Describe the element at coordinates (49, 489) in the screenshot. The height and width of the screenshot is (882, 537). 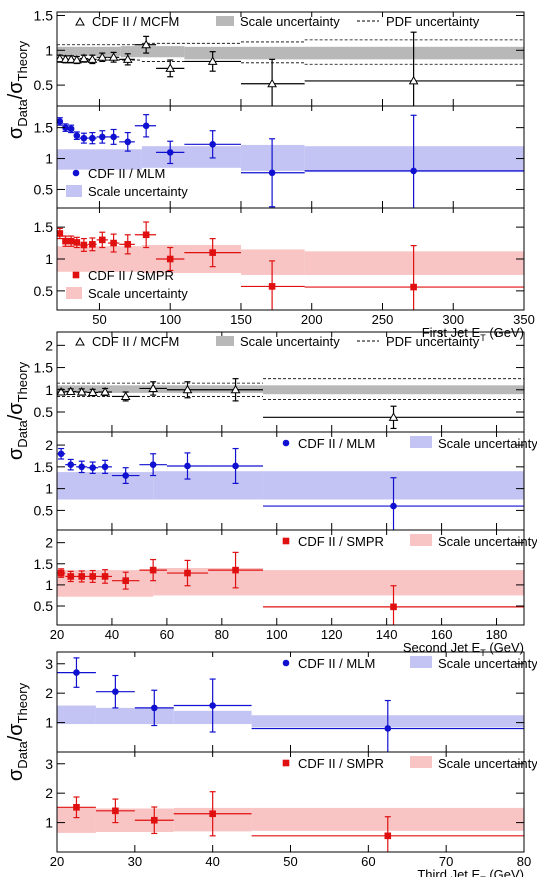
I see `y-tick-label: 1` at that location.